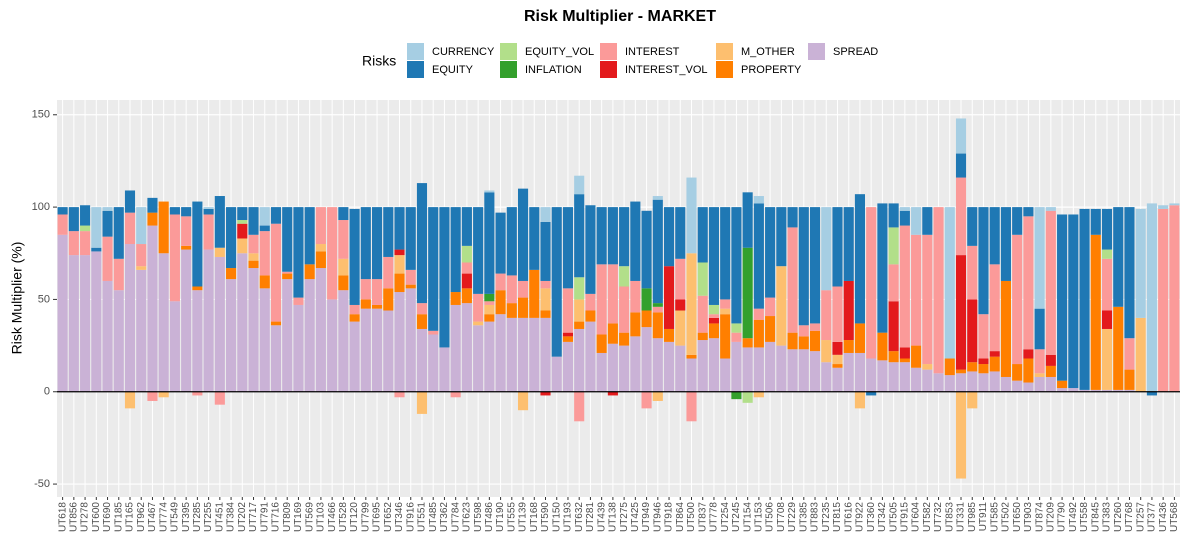  Describe the element at coordinates (511, 517) in the screenshot. I see `x-tick-label: UT555` at that location.